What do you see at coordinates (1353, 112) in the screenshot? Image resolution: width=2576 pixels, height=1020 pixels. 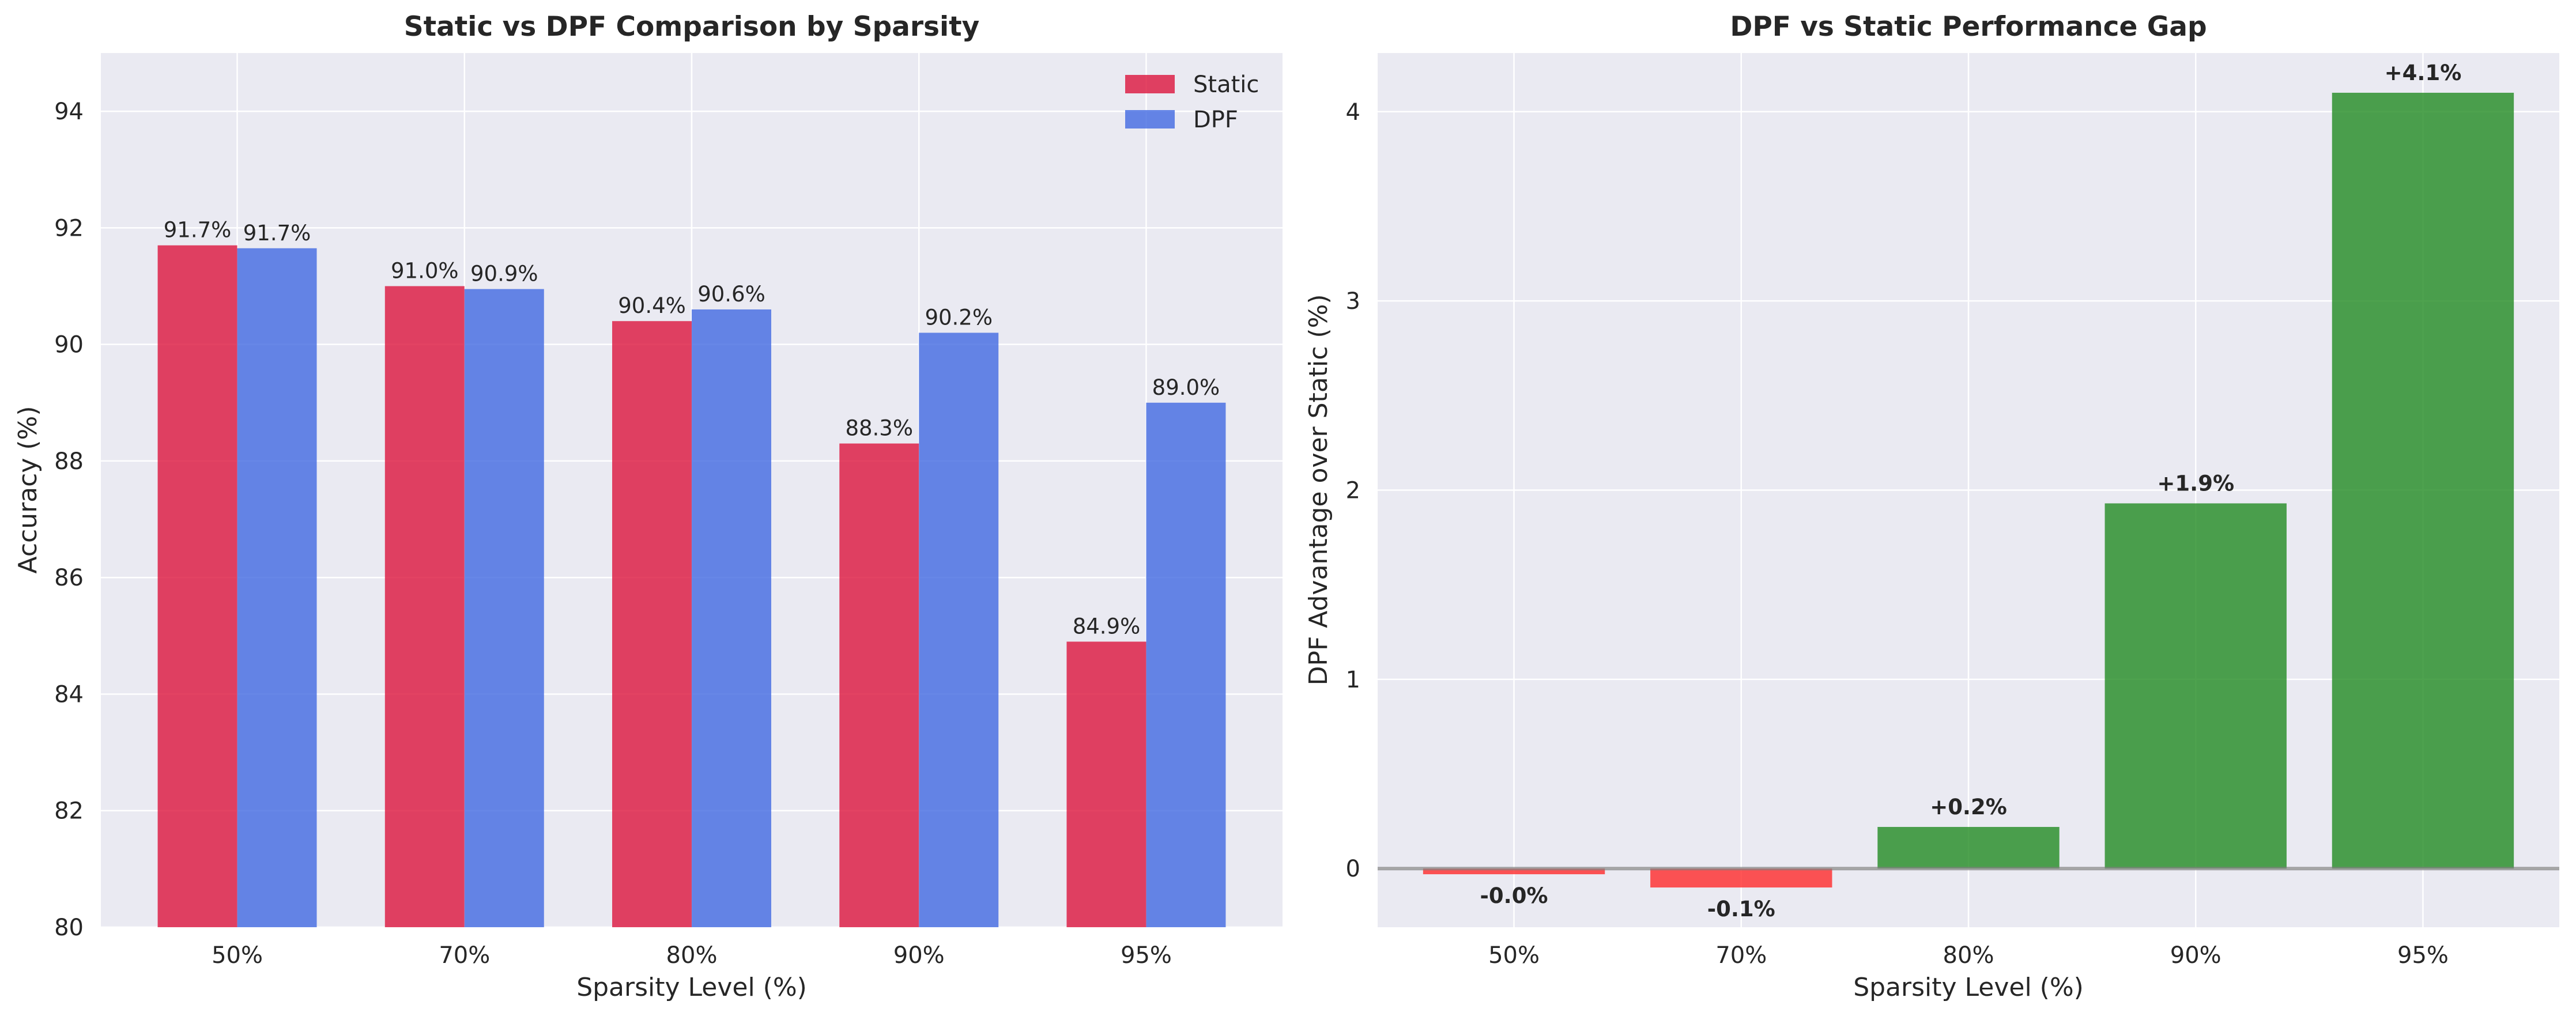 I see `right-y-tick-label: 4` at bounding box center [1353, 112].